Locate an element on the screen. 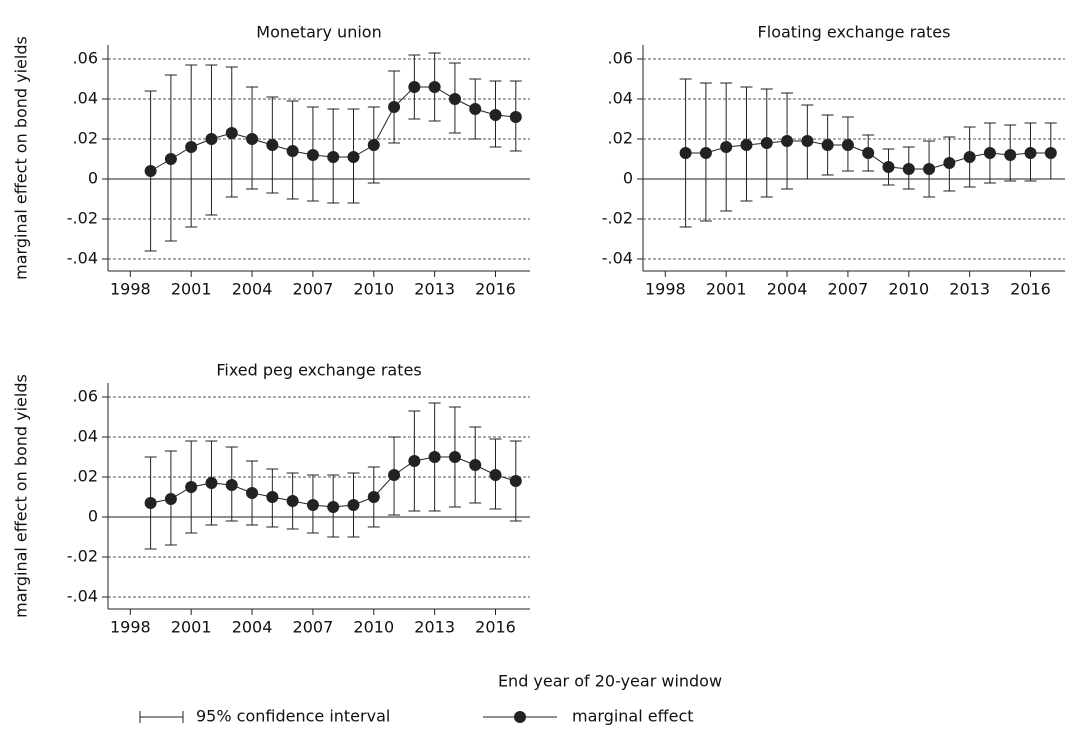 The image size is (1073, 731). legend-label: 95% confidence interval is located at coordinates (293, 716).